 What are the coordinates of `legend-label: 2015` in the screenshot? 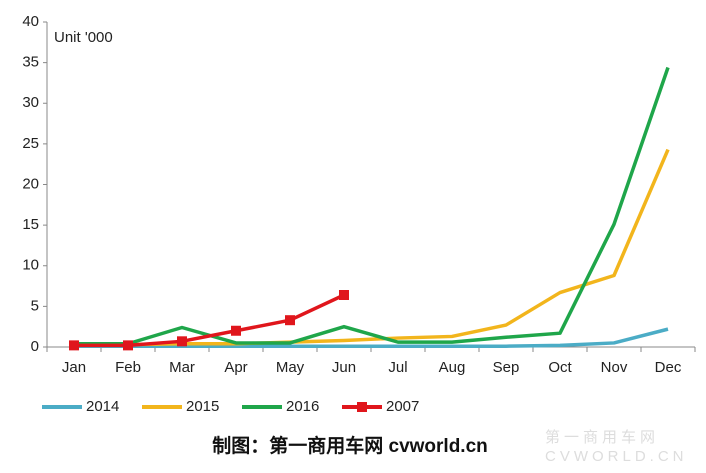 It's located at (202, 406).